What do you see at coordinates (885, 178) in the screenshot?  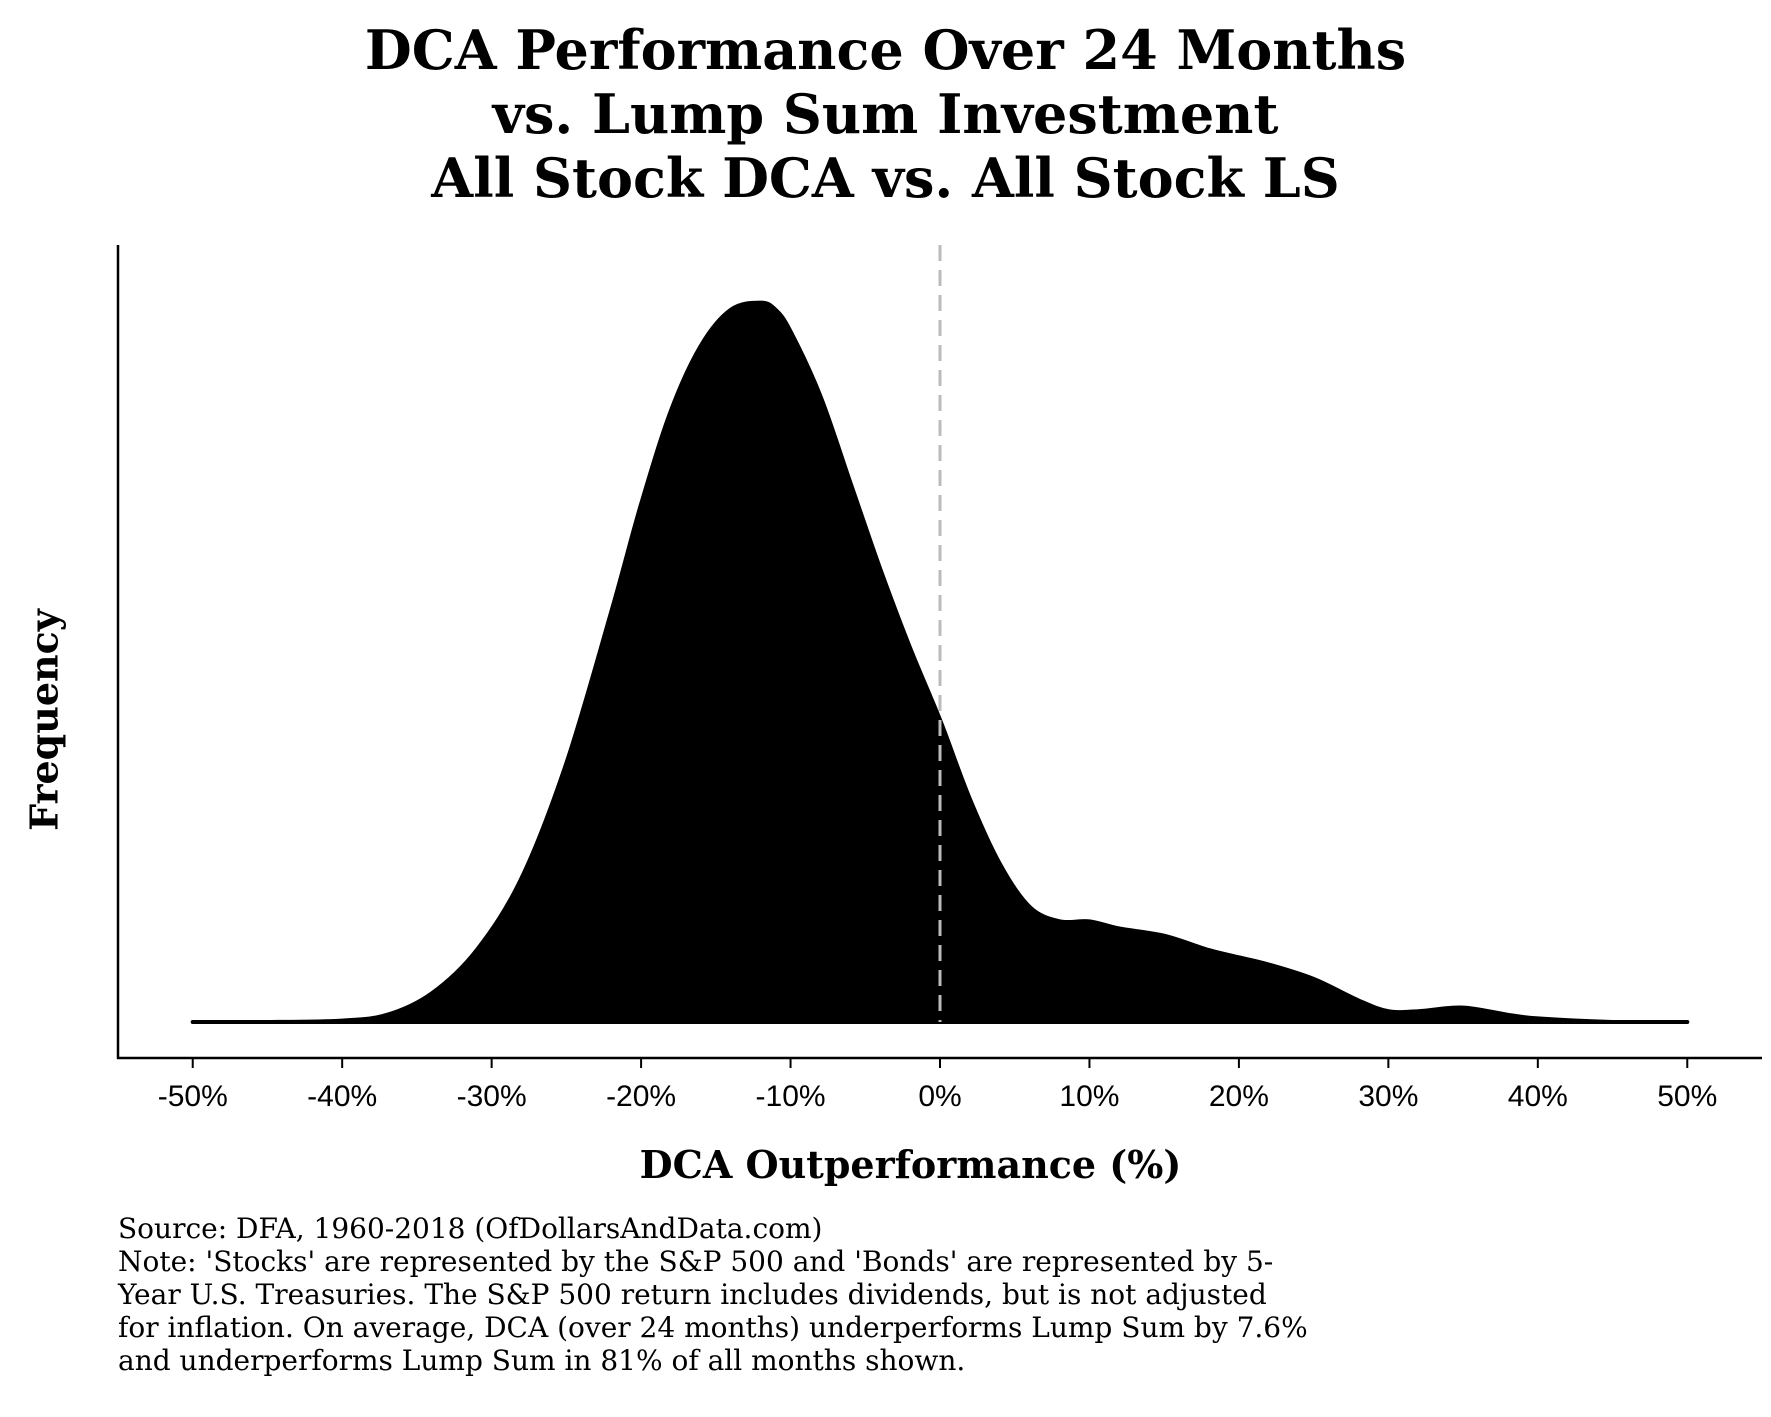 I see `title-line-3: All Stock DCA vs. All Stock LS` at bounding box center [885, 178].